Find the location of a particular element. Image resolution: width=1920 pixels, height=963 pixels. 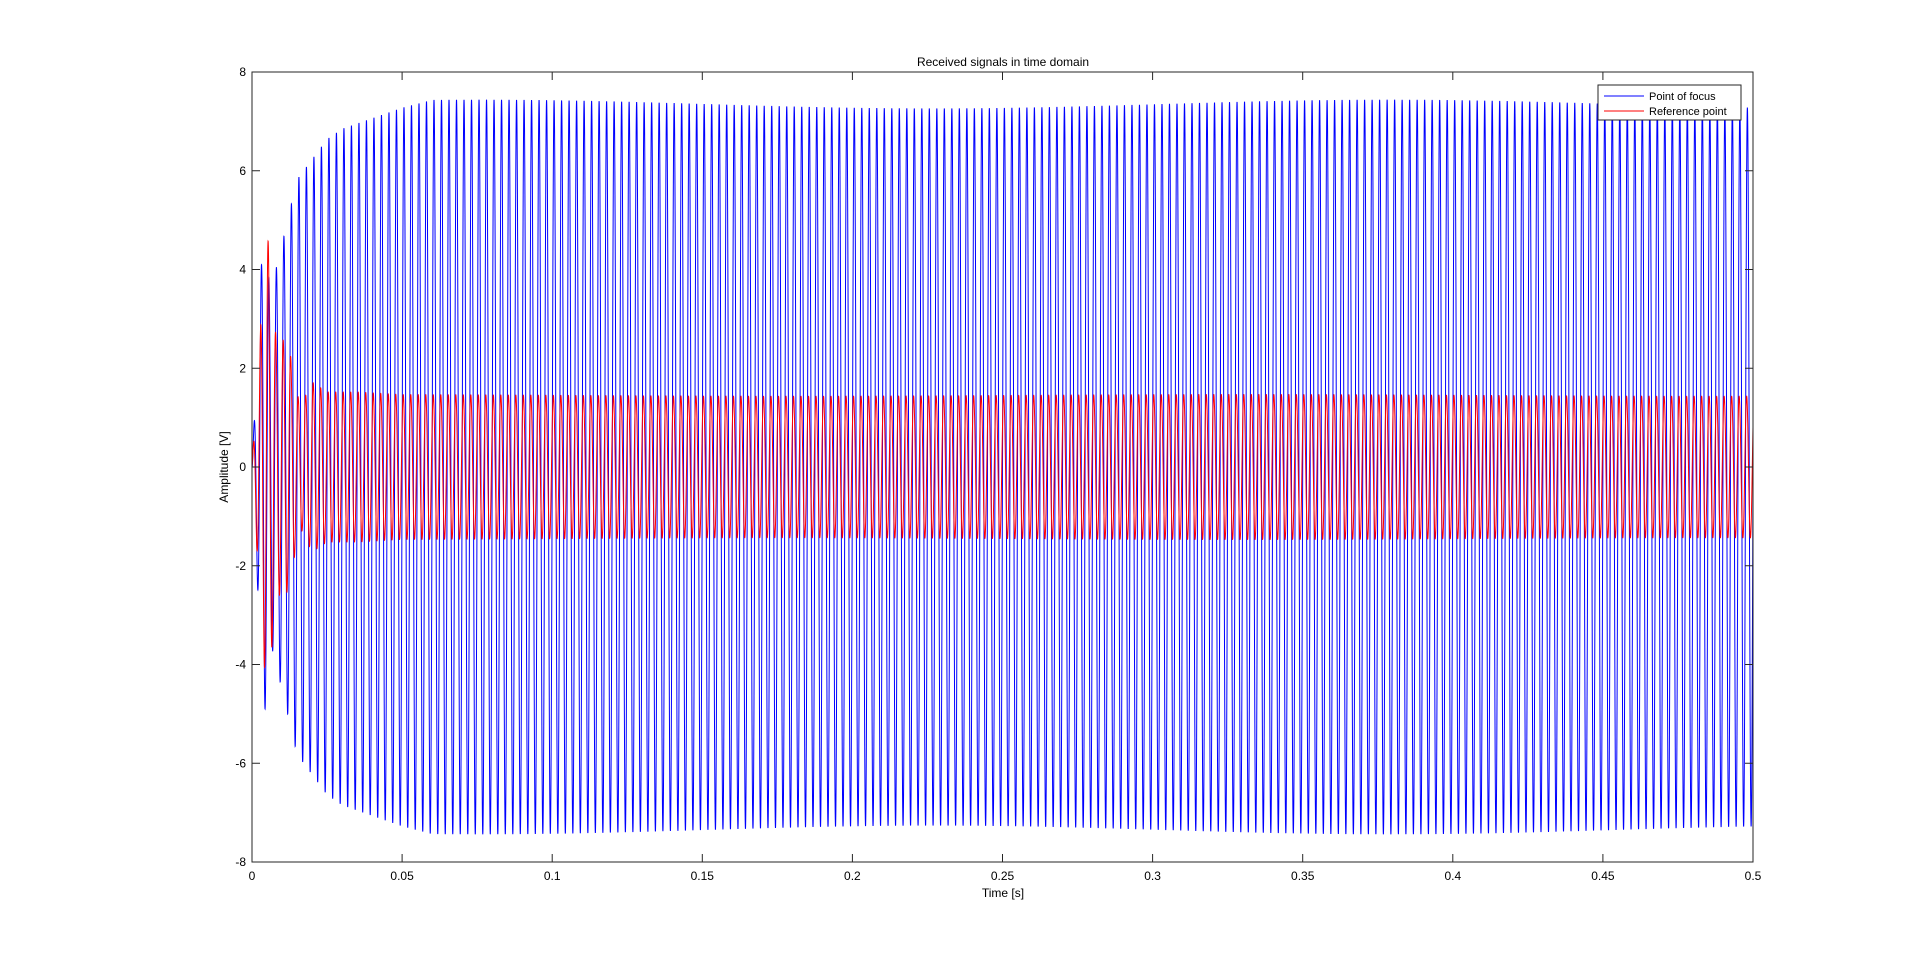

y-tick-label: 4 is located at coordinates (242, 270).